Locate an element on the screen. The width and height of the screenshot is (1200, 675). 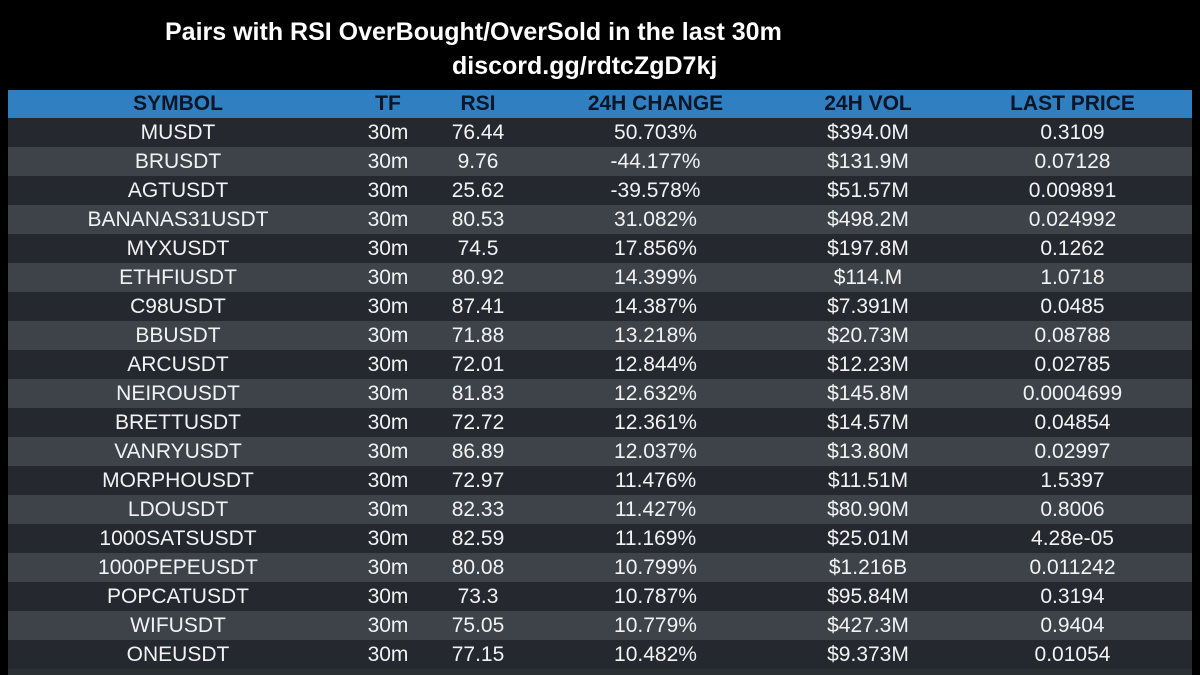
column-header-tf: TF is located at coordinates (388, 103).